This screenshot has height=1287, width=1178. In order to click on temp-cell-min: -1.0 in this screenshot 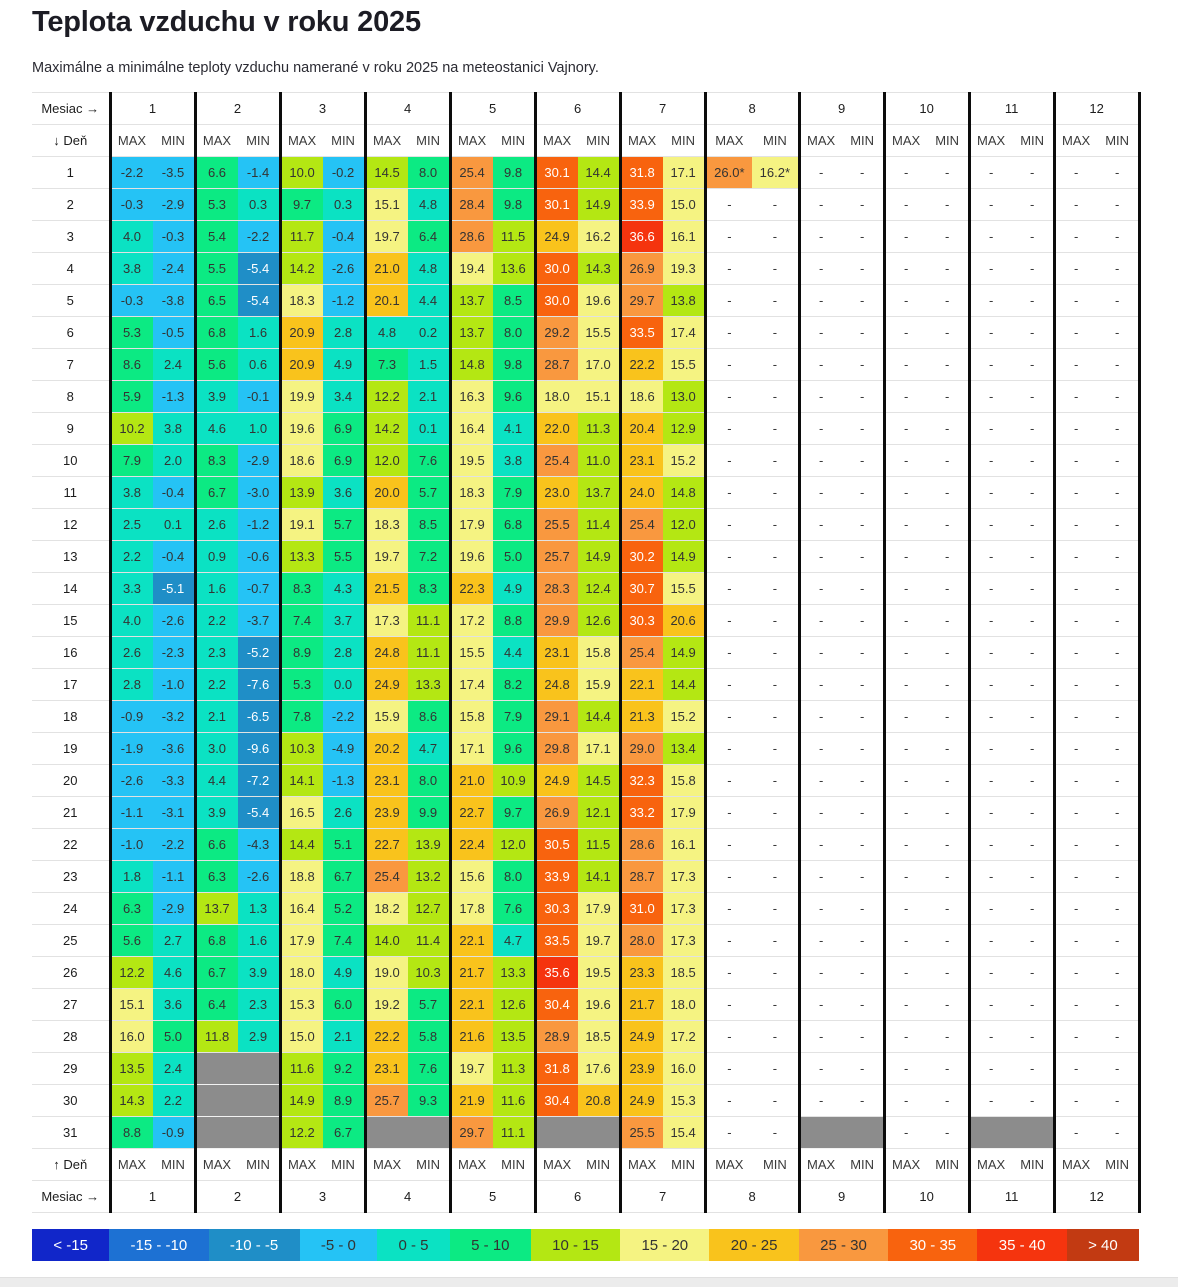, I will do `click(174, 684)`.